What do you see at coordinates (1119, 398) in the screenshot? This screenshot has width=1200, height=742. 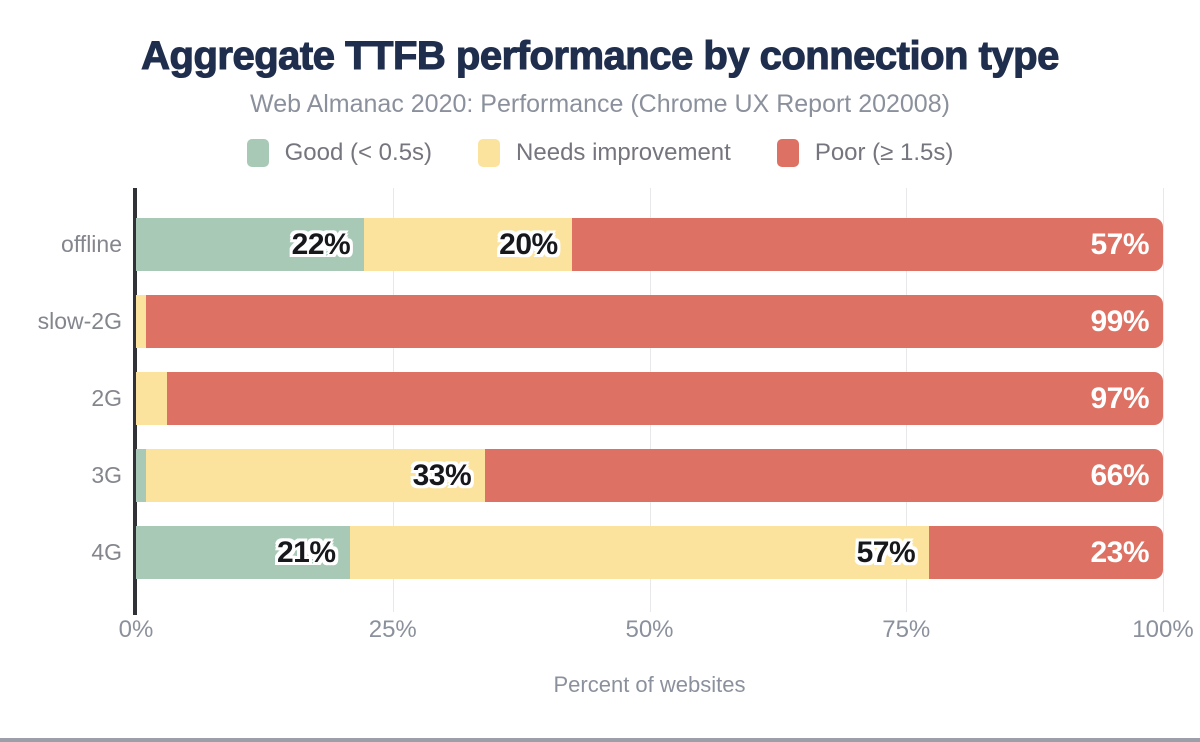 I see `bar-value-label: 97%` at bounding box center [1119, 398].